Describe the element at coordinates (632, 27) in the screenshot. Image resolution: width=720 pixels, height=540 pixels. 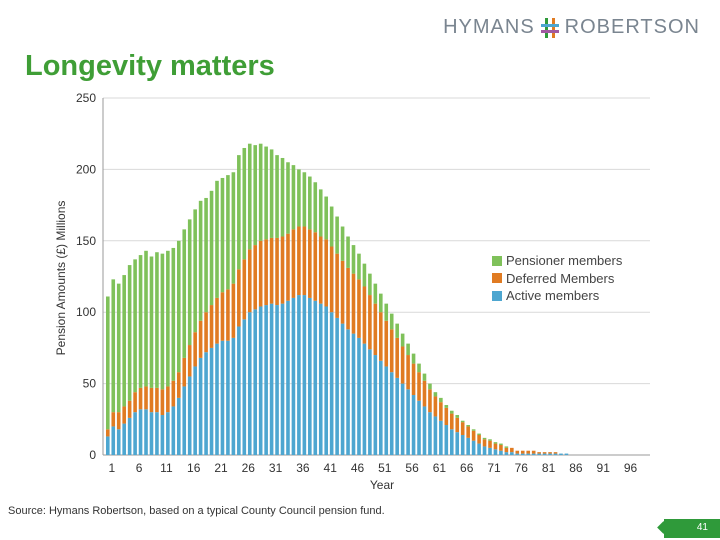
I see `logo-text-right: ROBERTSON` at that location.